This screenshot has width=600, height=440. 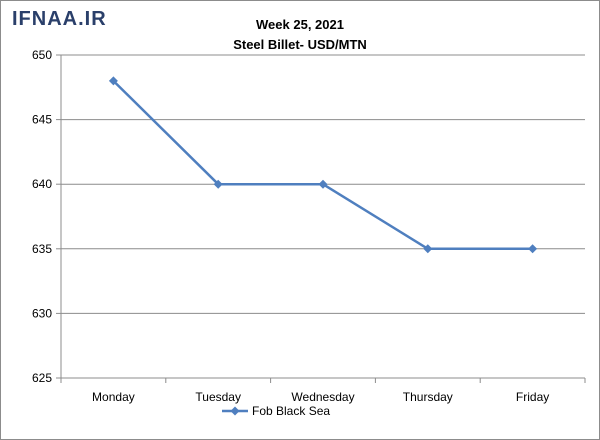 What do you see at coordinates (42, 55) in the screenshot?
I see `y-tick-label: 650` at bounding box center [42, 55].